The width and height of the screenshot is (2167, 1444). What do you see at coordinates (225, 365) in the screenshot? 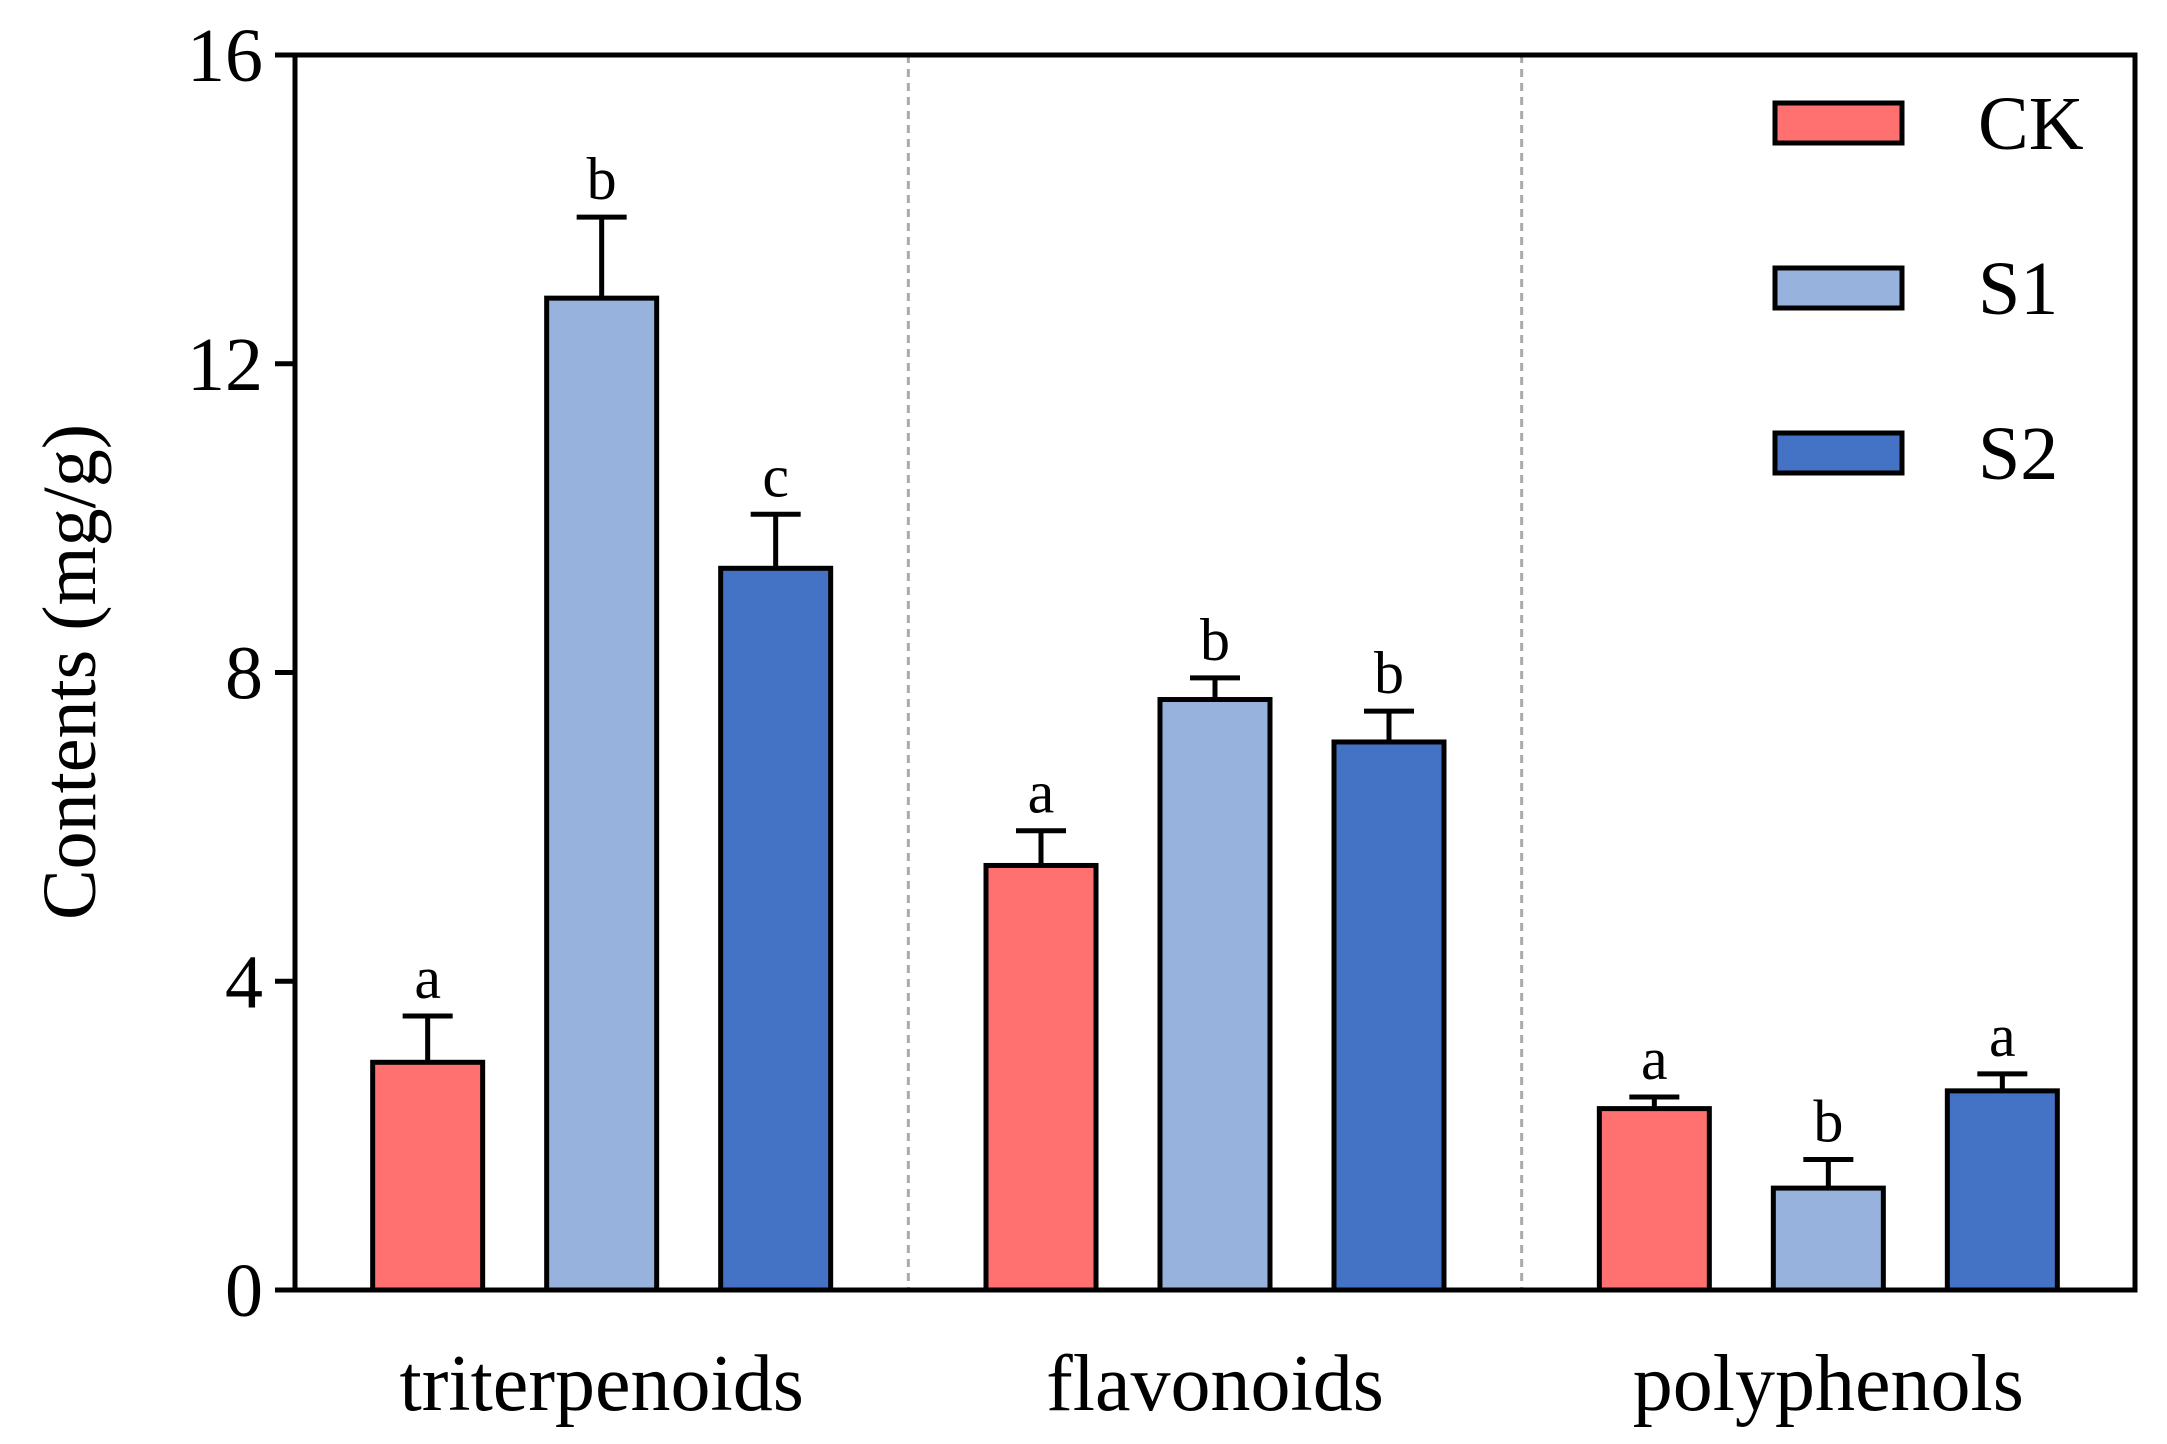
I see `y-tick-label: 12` at bounding box center [225, 365].